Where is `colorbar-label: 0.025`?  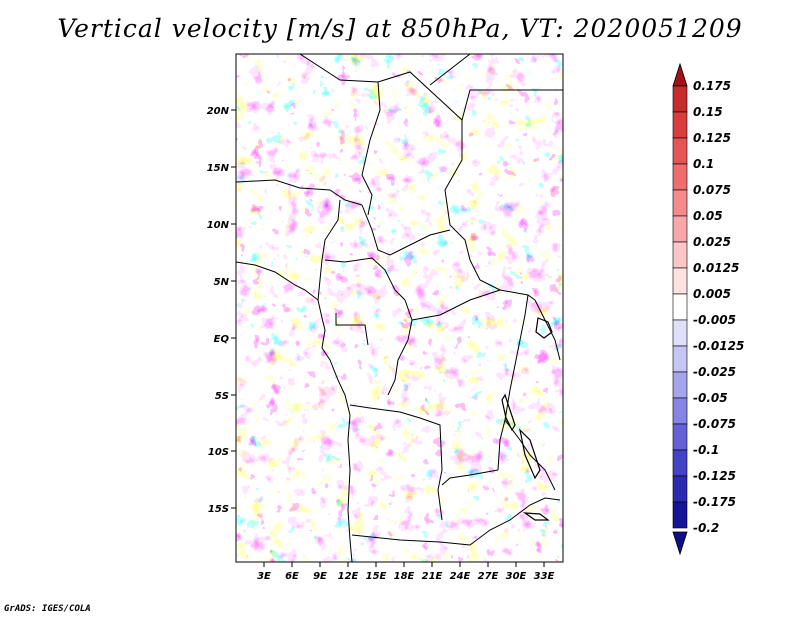 colorbar-label: 0.025 is located at coordinates (712, 242).